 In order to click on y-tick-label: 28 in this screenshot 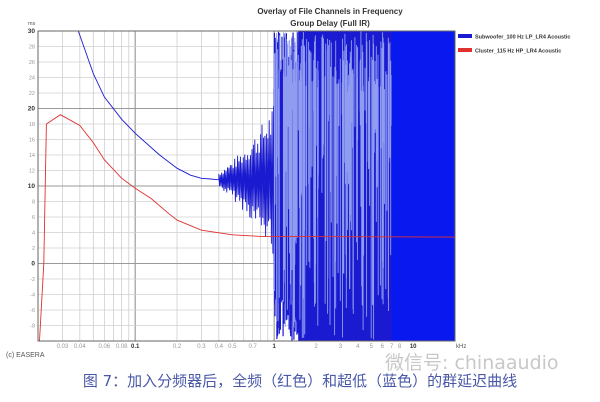, I will do `click(32, 48)`.